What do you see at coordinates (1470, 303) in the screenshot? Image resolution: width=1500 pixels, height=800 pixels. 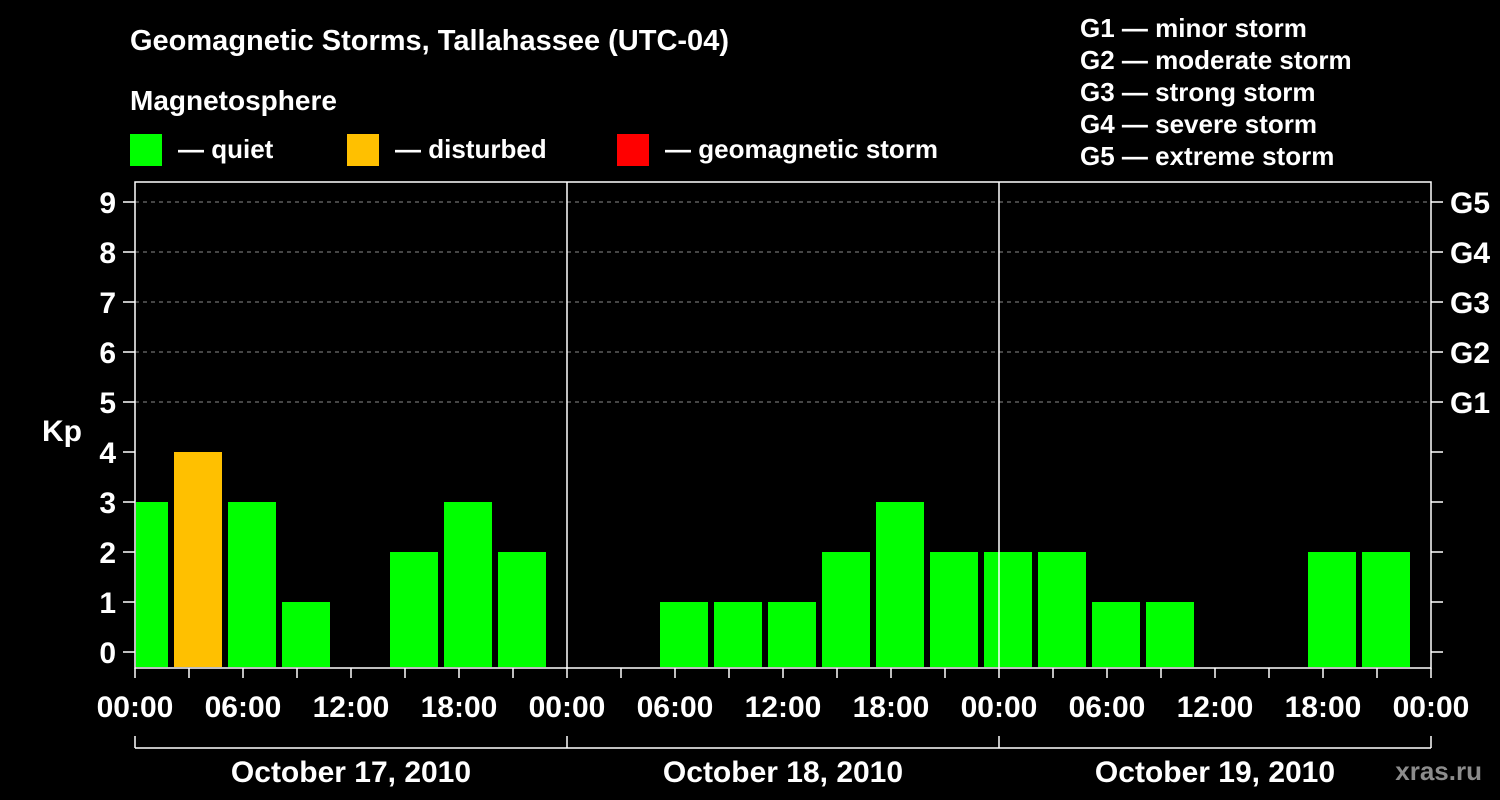 I see `g-scale-label: G3` at bounding box center [1470, 303].